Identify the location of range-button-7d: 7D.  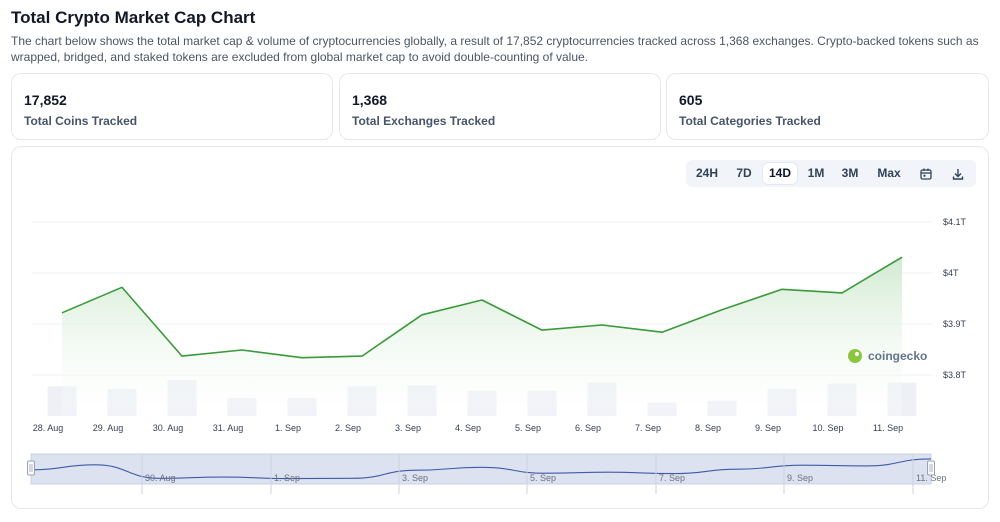
(744, 173).